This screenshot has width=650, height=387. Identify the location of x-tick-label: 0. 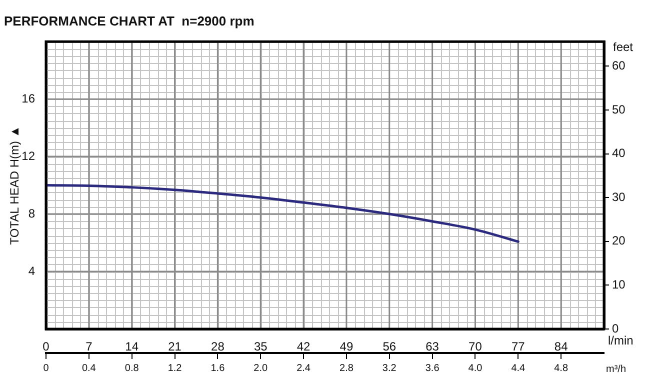
(46, 347).